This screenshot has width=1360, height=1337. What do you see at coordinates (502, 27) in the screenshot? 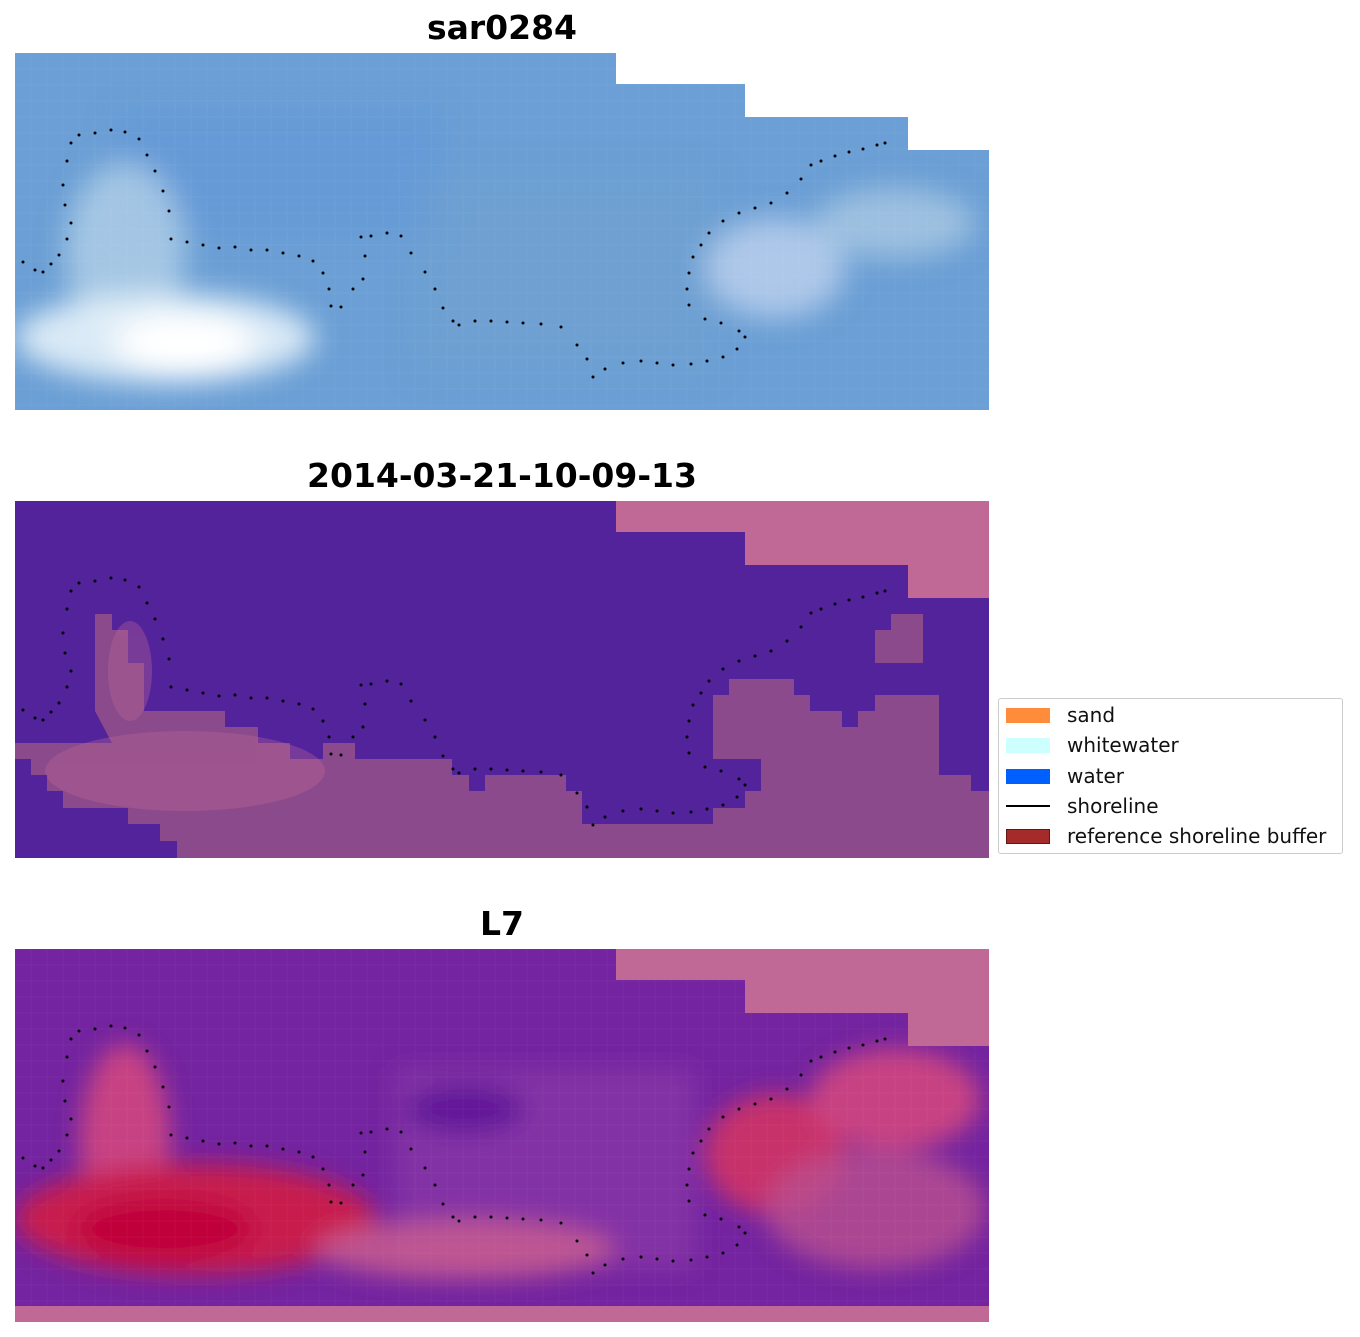
I see `panel-title-rgb: sar0284` at bounding box center [502, 27].